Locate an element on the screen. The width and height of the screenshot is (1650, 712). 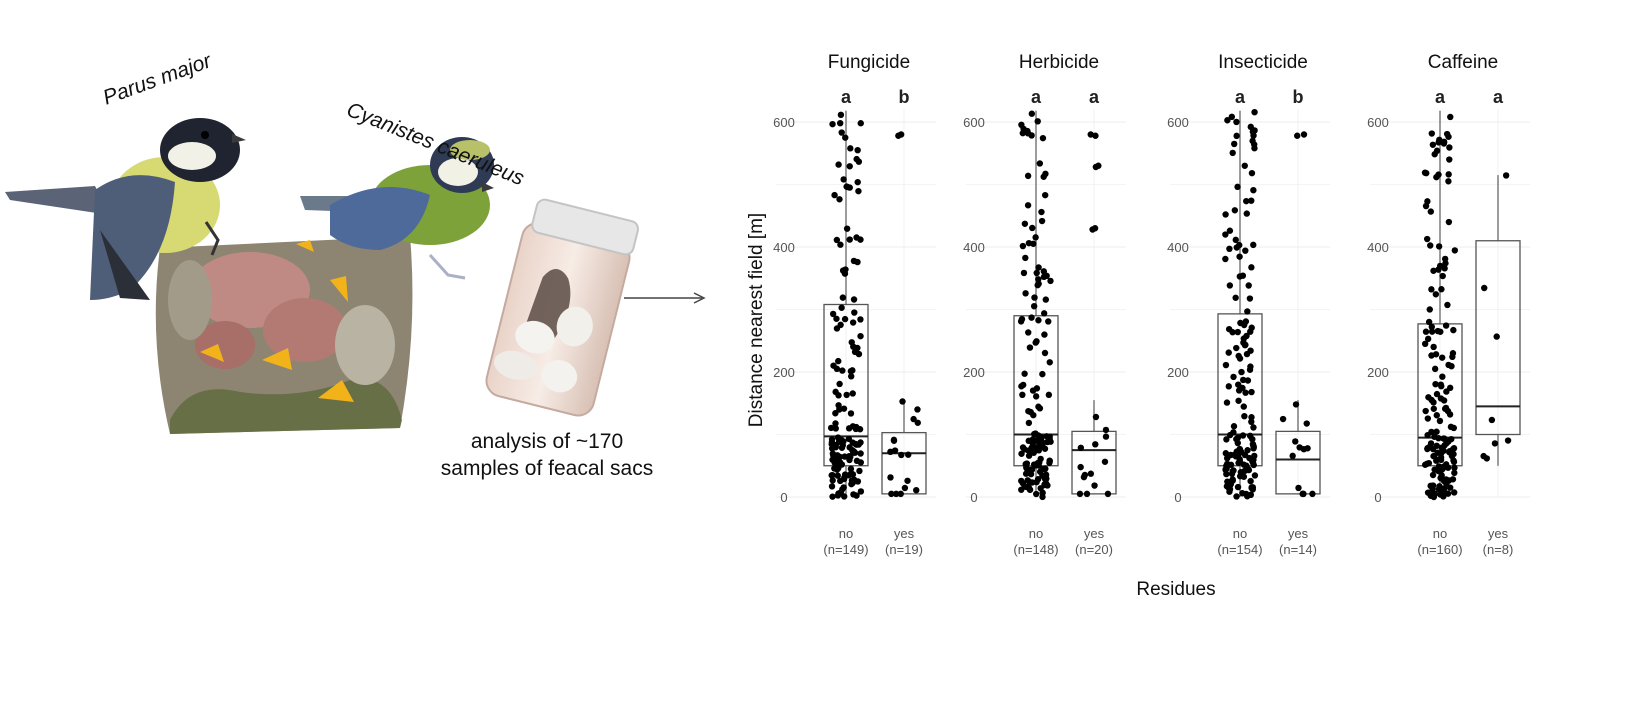
x-tick-n-label: (n=14) is located at coordinates (1298, 549).